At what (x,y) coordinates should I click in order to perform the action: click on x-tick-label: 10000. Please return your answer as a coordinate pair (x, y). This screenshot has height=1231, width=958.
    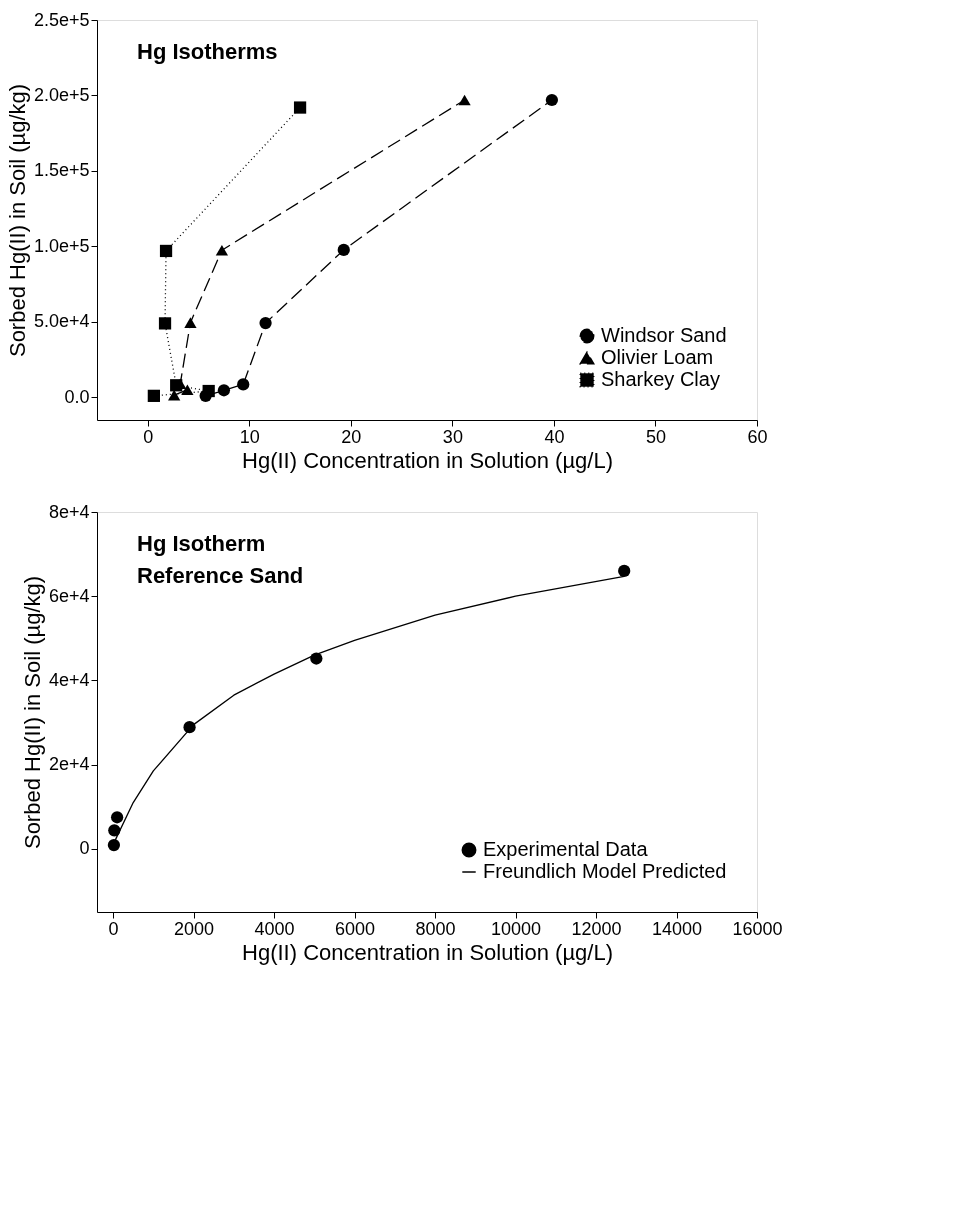
    Looking at the image, I should click on (516, 928).